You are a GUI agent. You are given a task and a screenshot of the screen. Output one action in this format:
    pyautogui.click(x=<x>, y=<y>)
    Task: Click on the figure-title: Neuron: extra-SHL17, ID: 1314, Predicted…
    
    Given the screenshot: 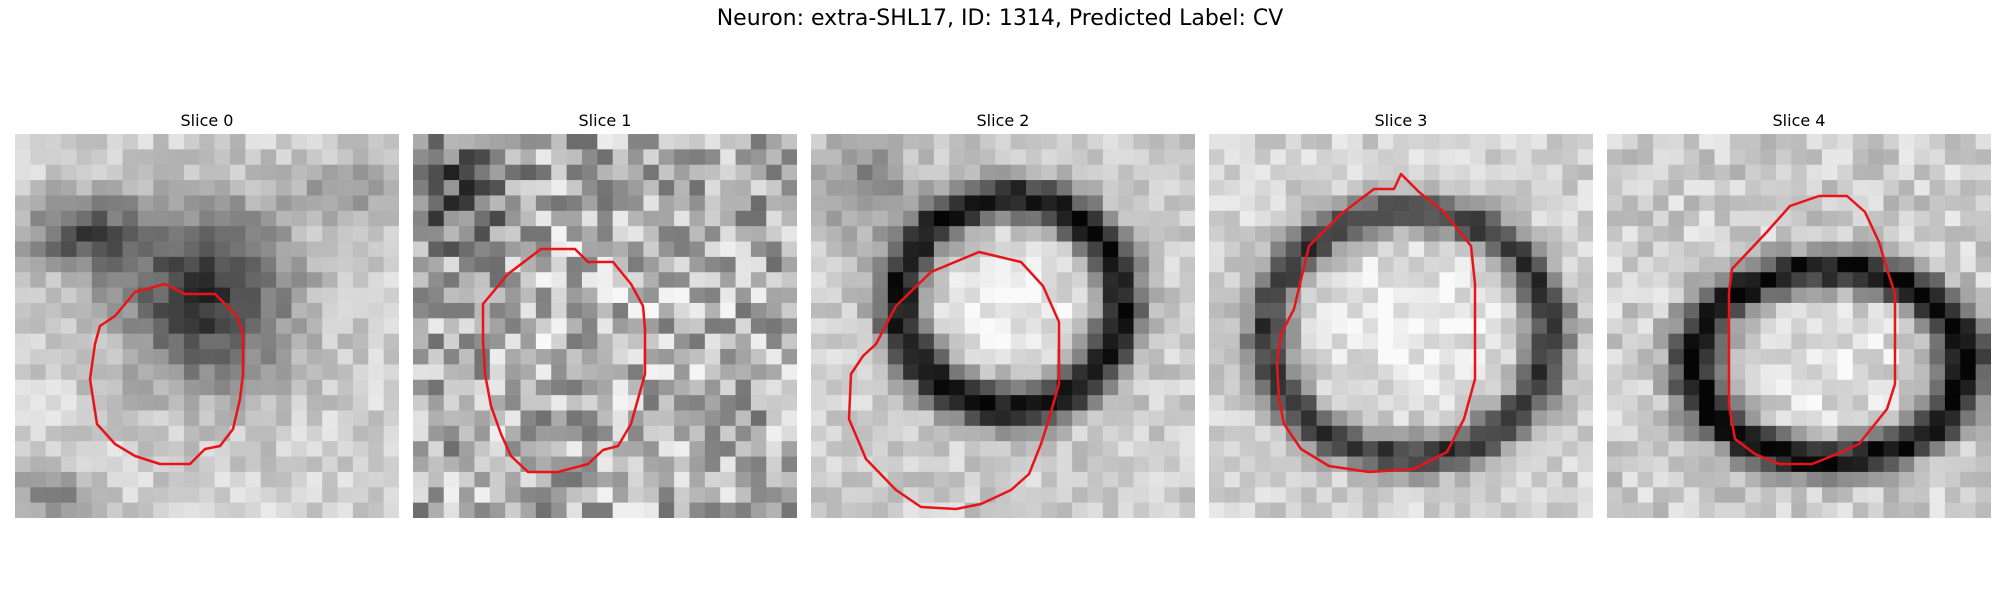 What is the action you would take?
    pyautogui.click(x=1000, y=18)
    